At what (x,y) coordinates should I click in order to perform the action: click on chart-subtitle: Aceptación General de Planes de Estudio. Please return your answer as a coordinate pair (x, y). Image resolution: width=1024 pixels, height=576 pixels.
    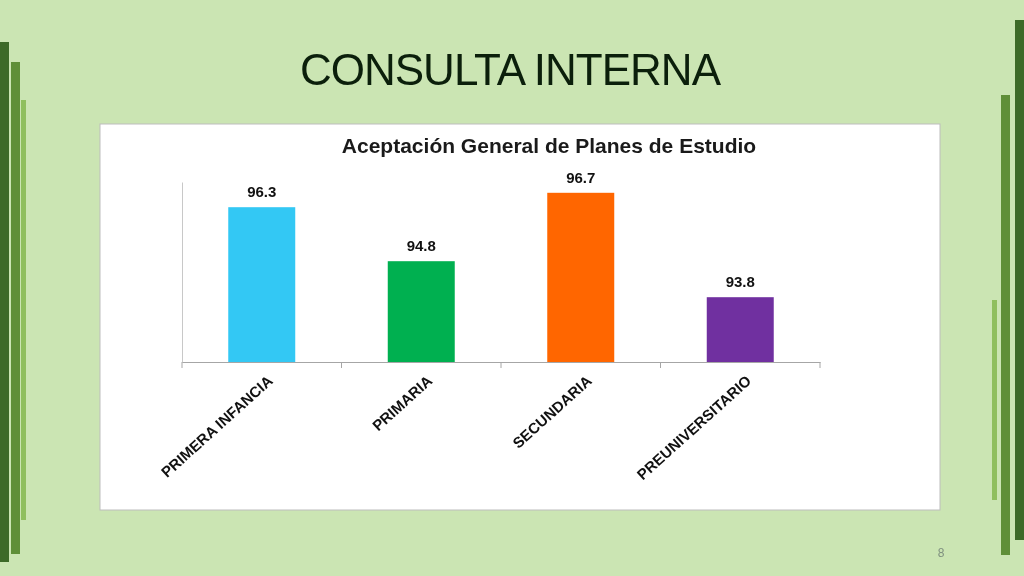
    Looking at the image, I should click on (549, 145).